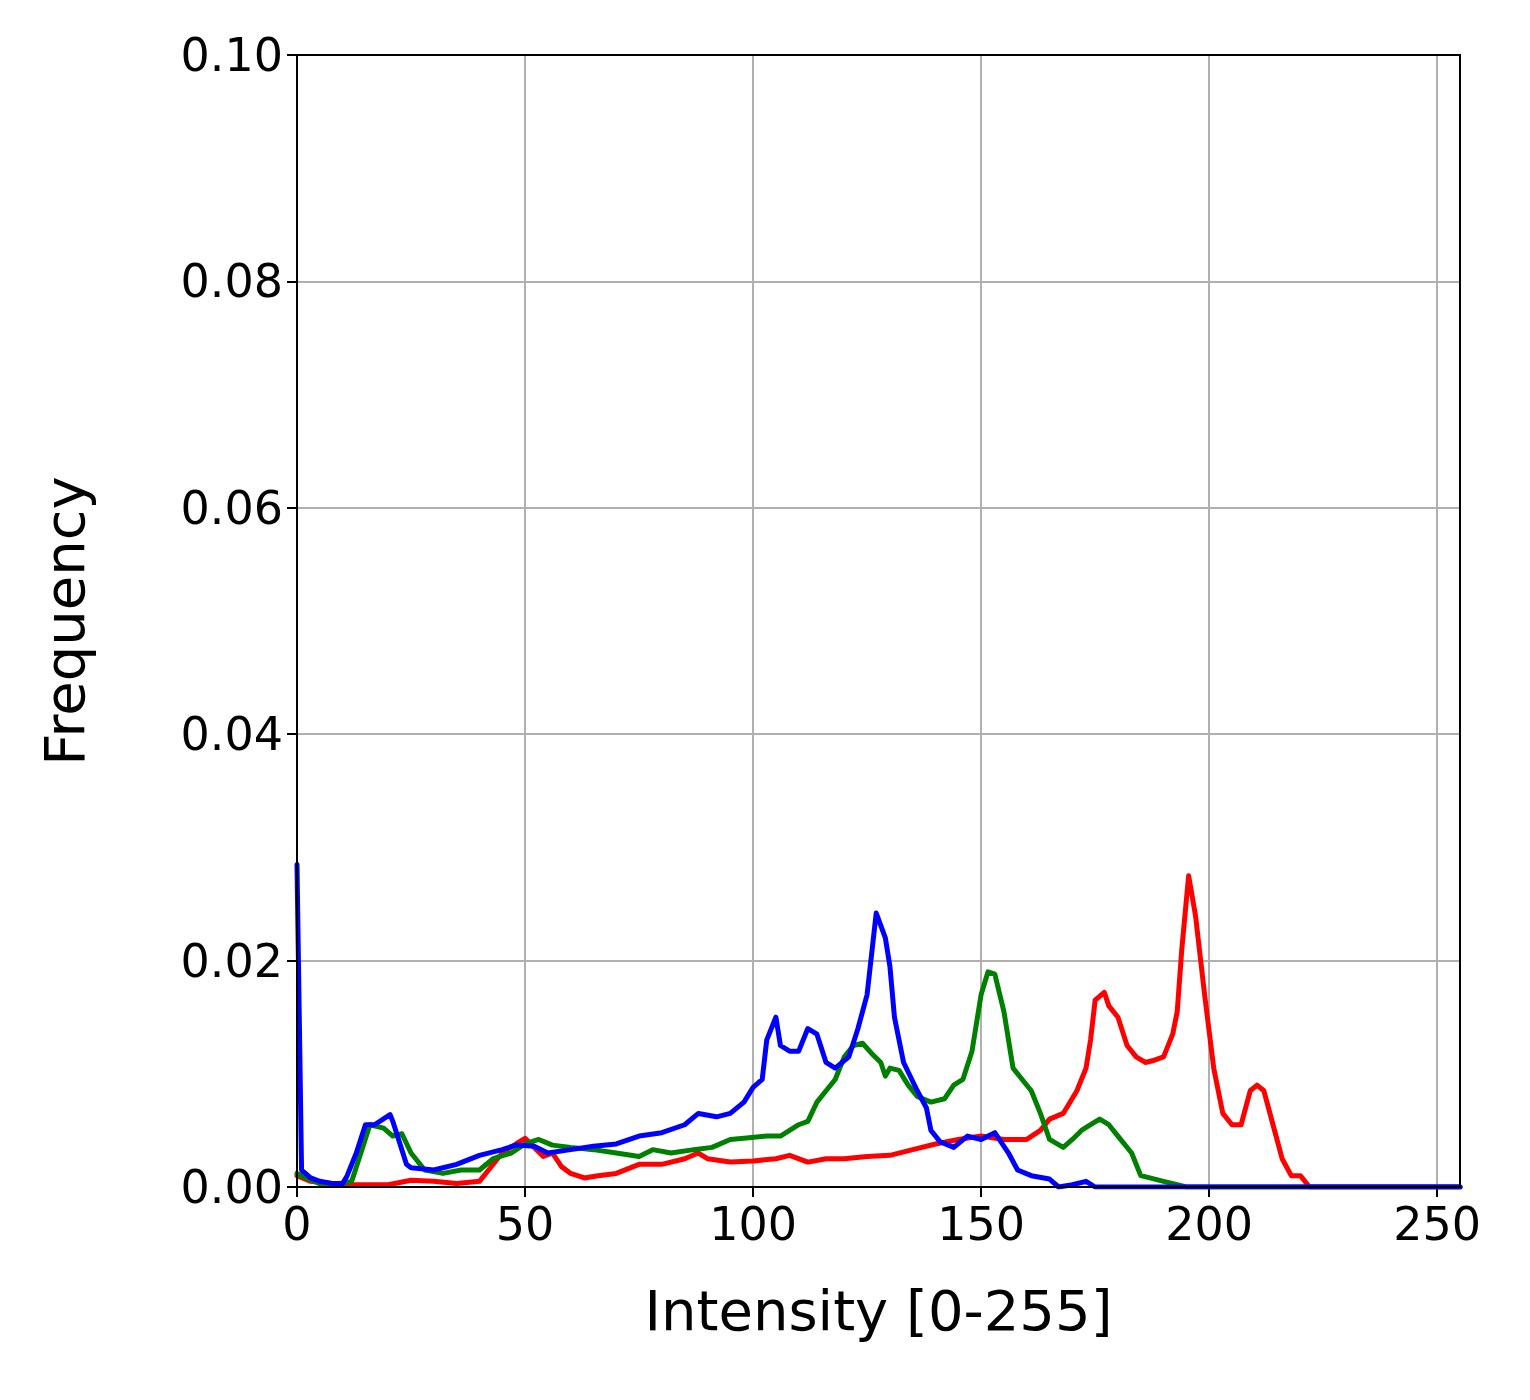 This screenshot has height=1400, width=1530. What do you see at coordinates (231, 734) in the screenshot?
I see `y-tick-label: 0.04` at bounding box center [231, 734].